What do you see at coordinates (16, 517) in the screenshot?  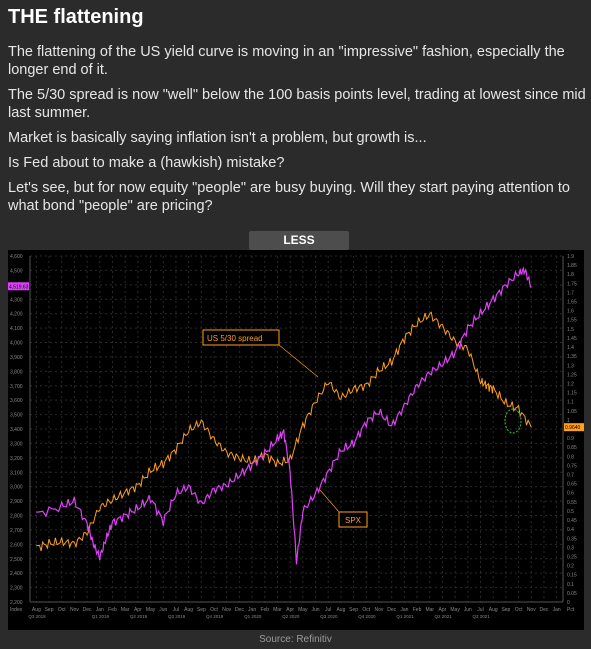 I see `left-tick-label: 2,800` at bounding box center [16, 517].